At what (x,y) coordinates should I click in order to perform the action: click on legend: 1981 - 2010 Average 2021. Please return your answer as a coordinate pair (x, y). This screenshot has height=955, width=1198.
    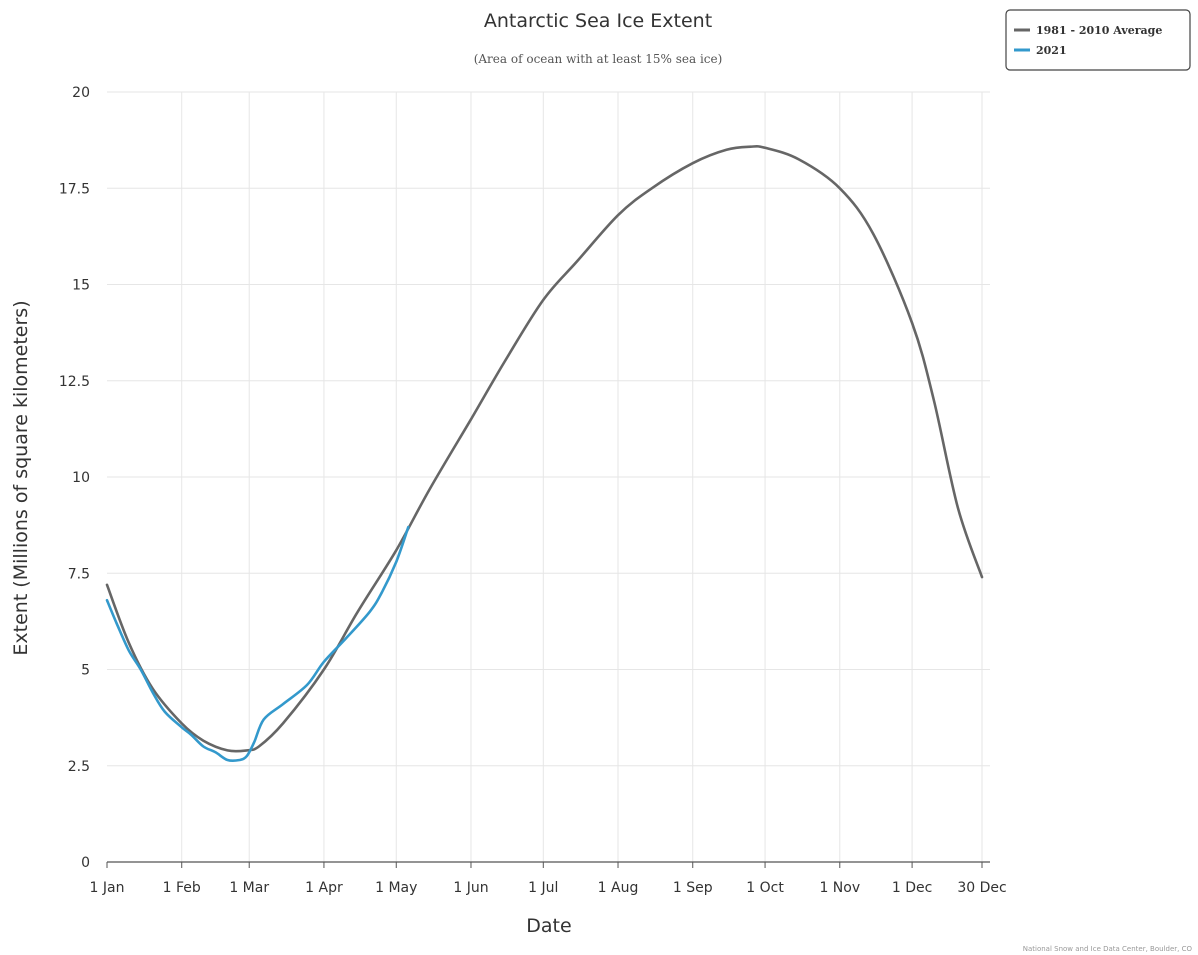
    Looking at the image, I should click on (1098, 40).